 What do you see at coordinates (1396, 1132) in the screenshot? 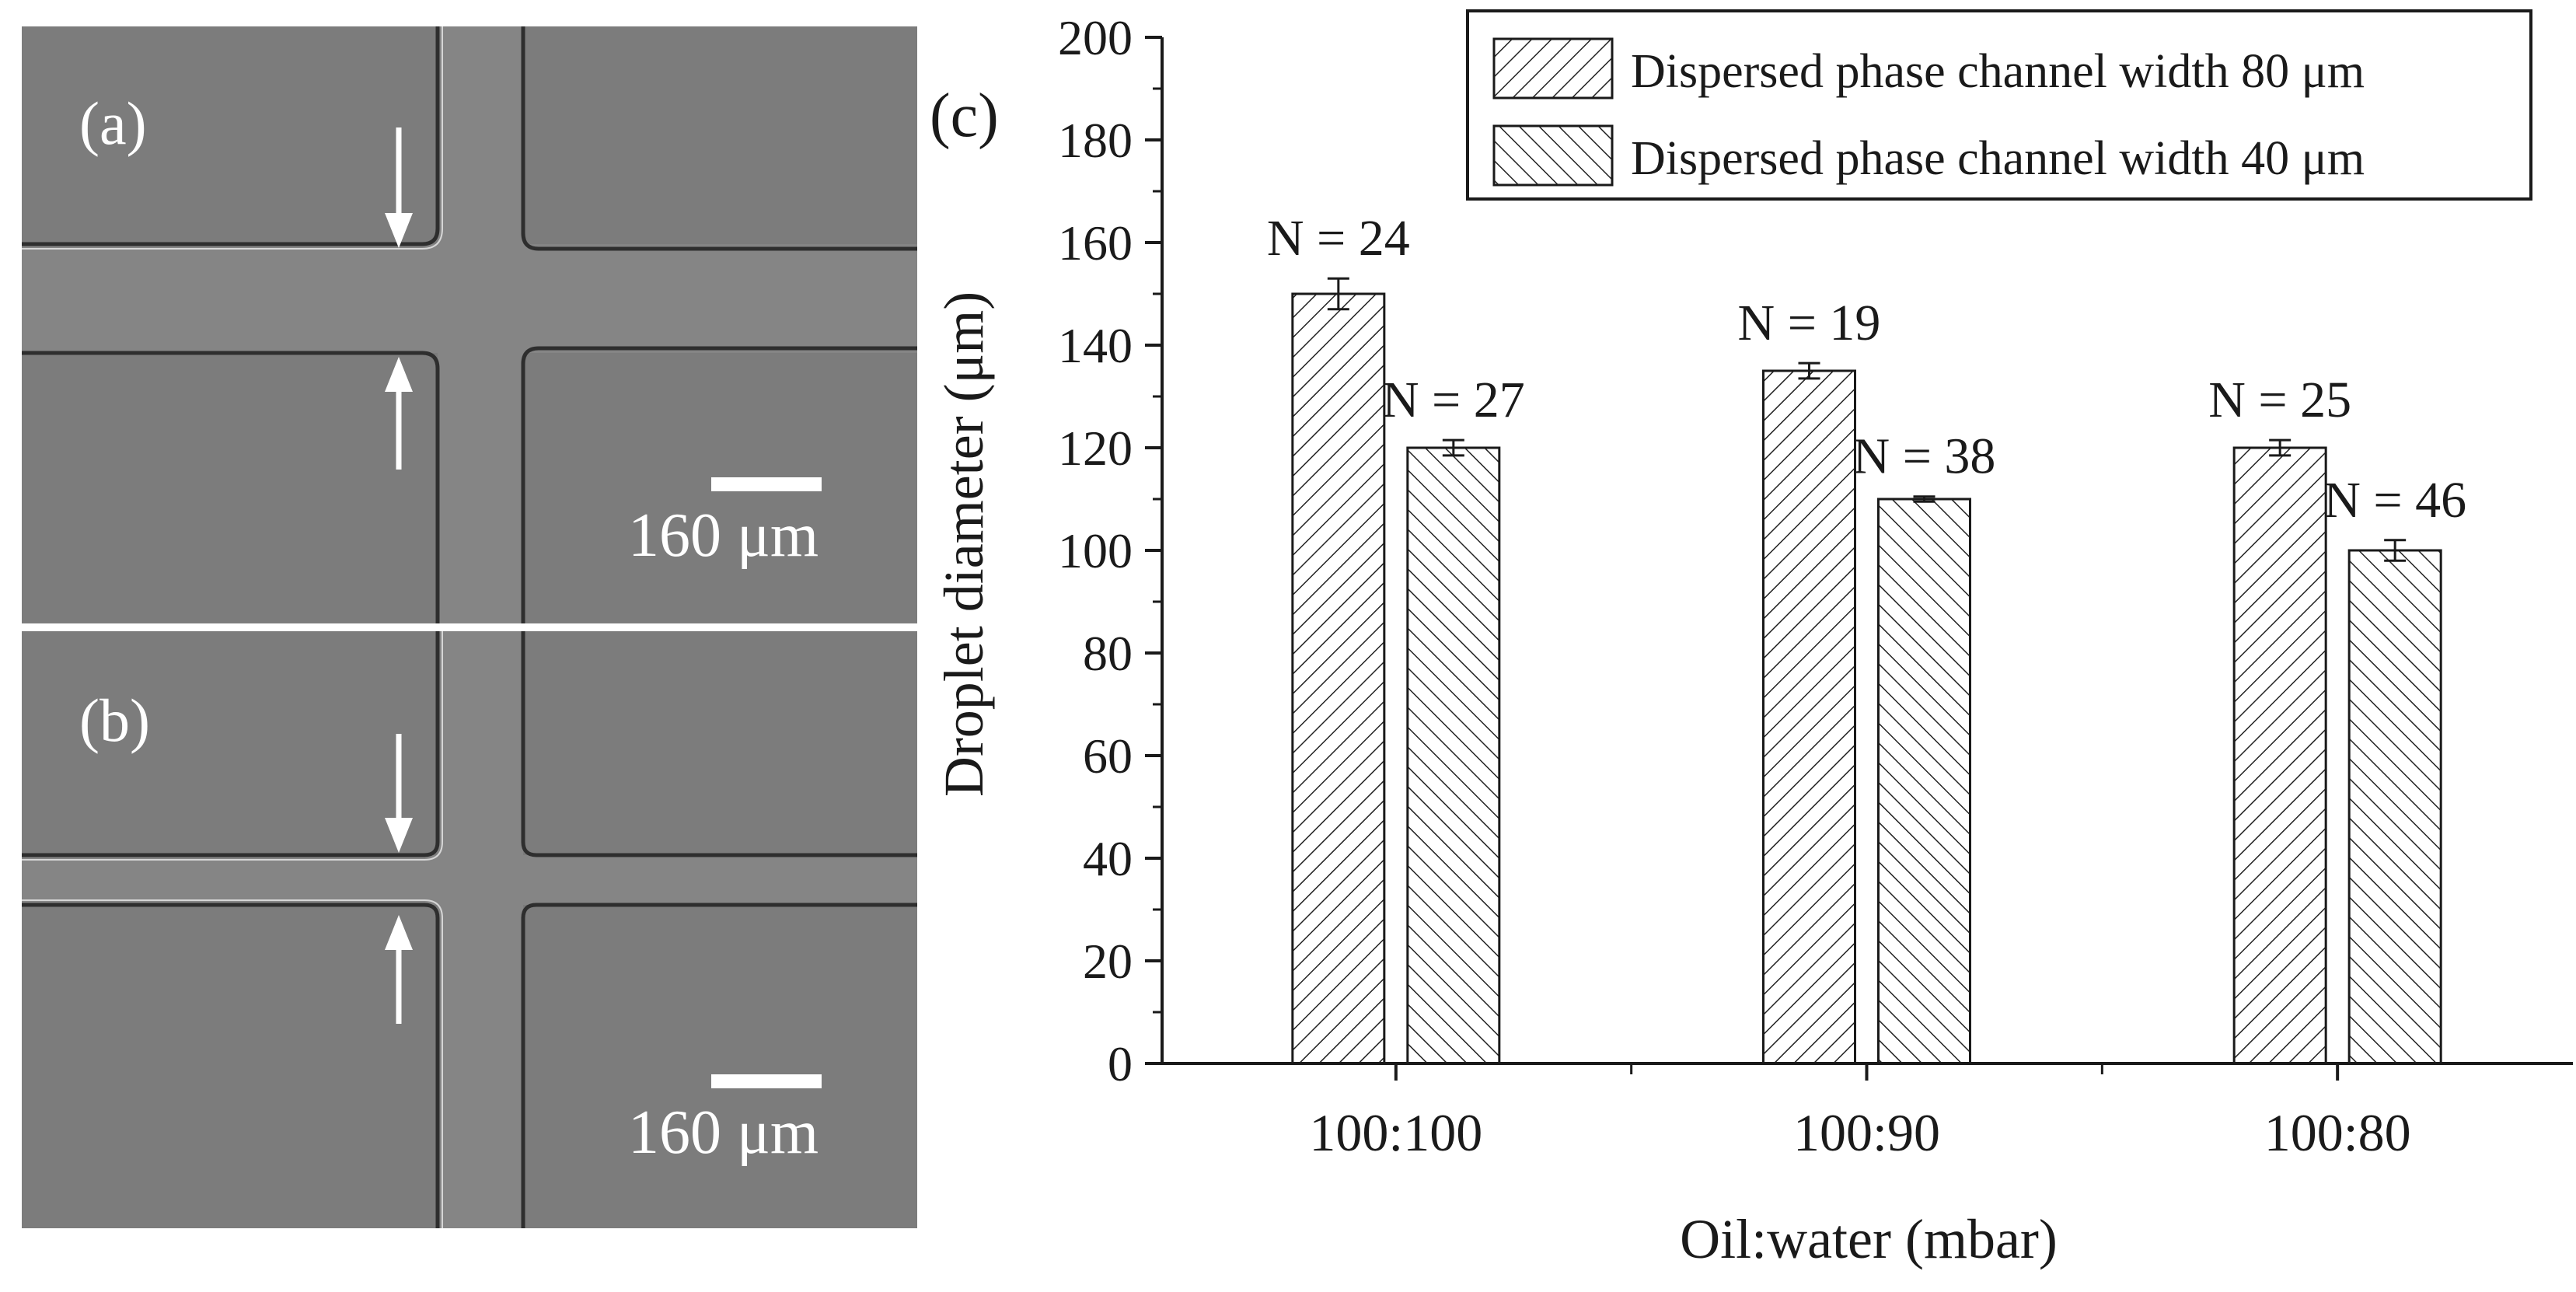
I see `x-tick-label: 100:100` at bounding box center [1396, 1132].